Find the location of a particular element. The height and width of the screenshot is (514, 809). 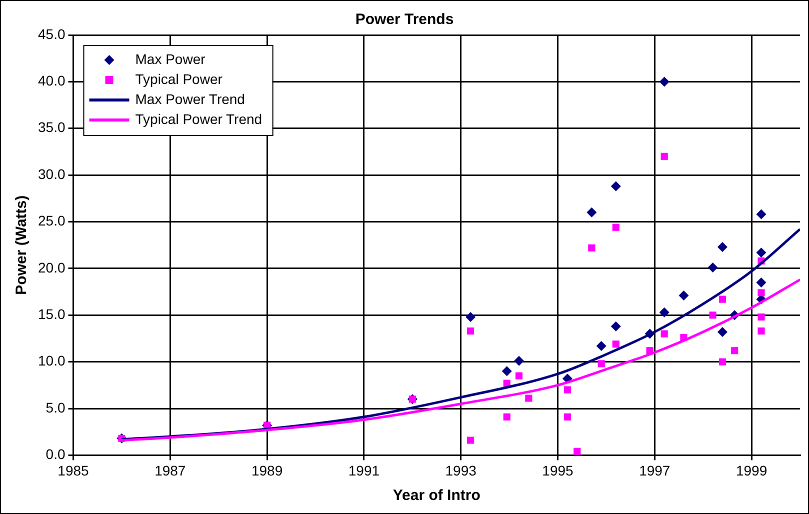

x-tick-label: 1997 is located at coordinates (654, 470).